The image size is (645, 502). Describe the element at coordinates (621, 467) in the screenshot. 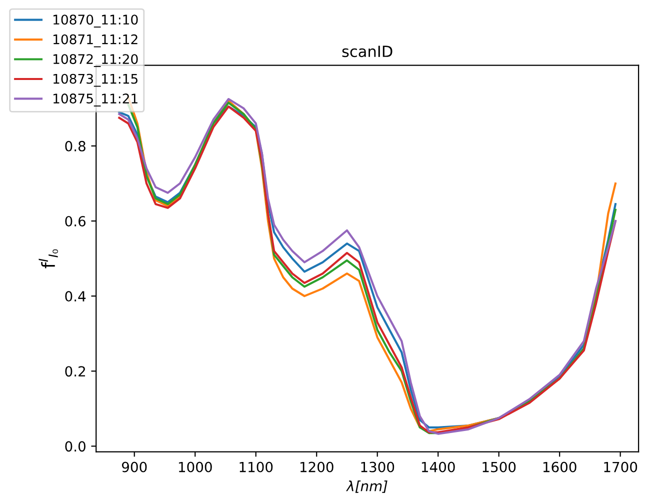

I see `x-tick-label: 1700` at that location.